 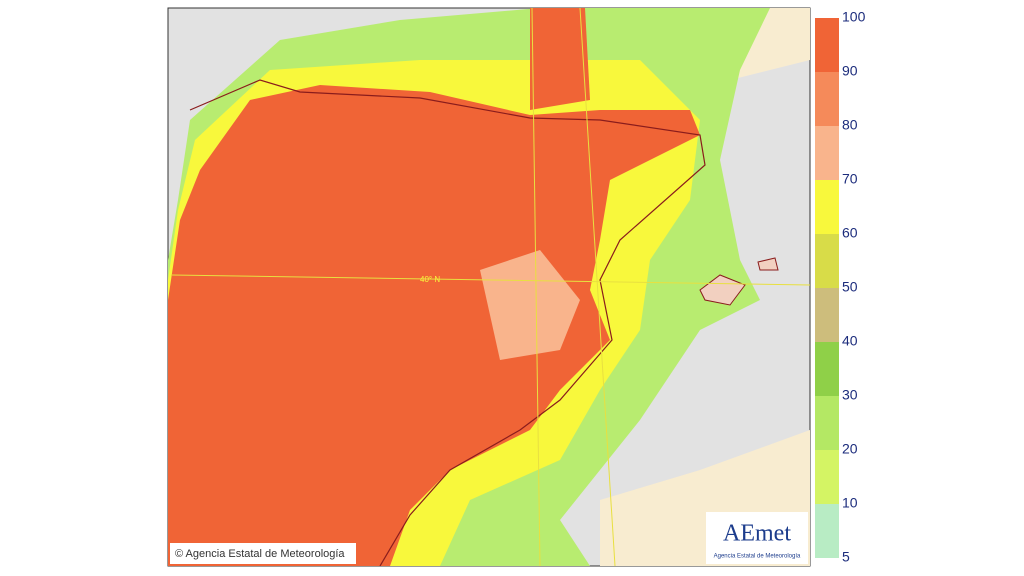 What do you see at coordinates (850, 503) in the screenshot?
I see `legend-label: 10` at bounding box center [850, 503].